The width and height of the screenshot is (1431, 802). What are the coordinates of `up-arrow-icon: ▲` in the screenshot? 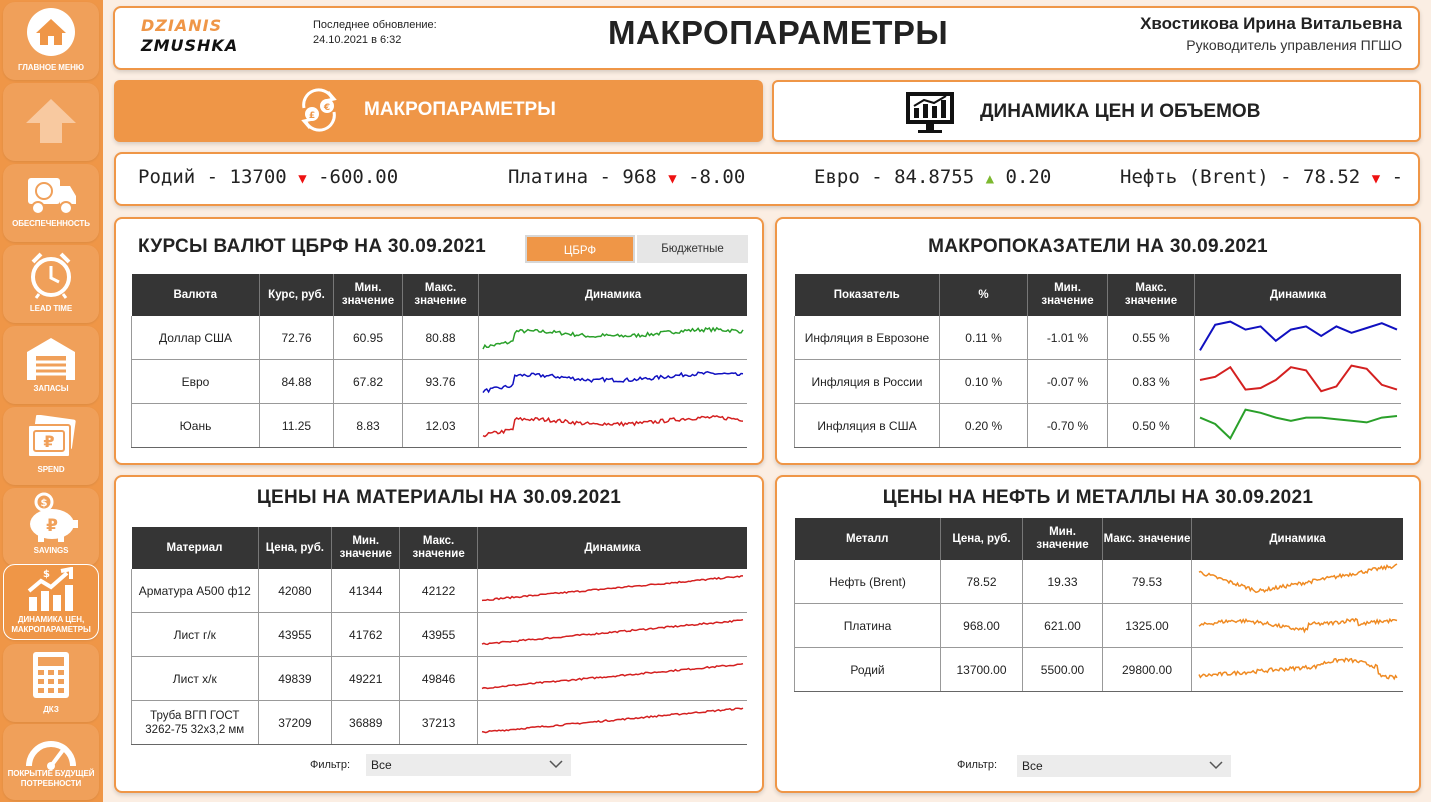 It's located at (990, 179).